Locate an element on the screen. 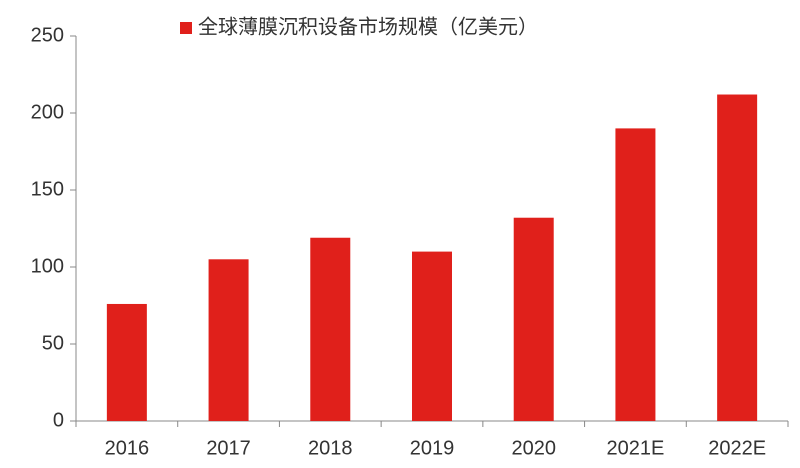 The image size is (800, 468). y-tick-label: 50 is located at coordinates (53, 343).